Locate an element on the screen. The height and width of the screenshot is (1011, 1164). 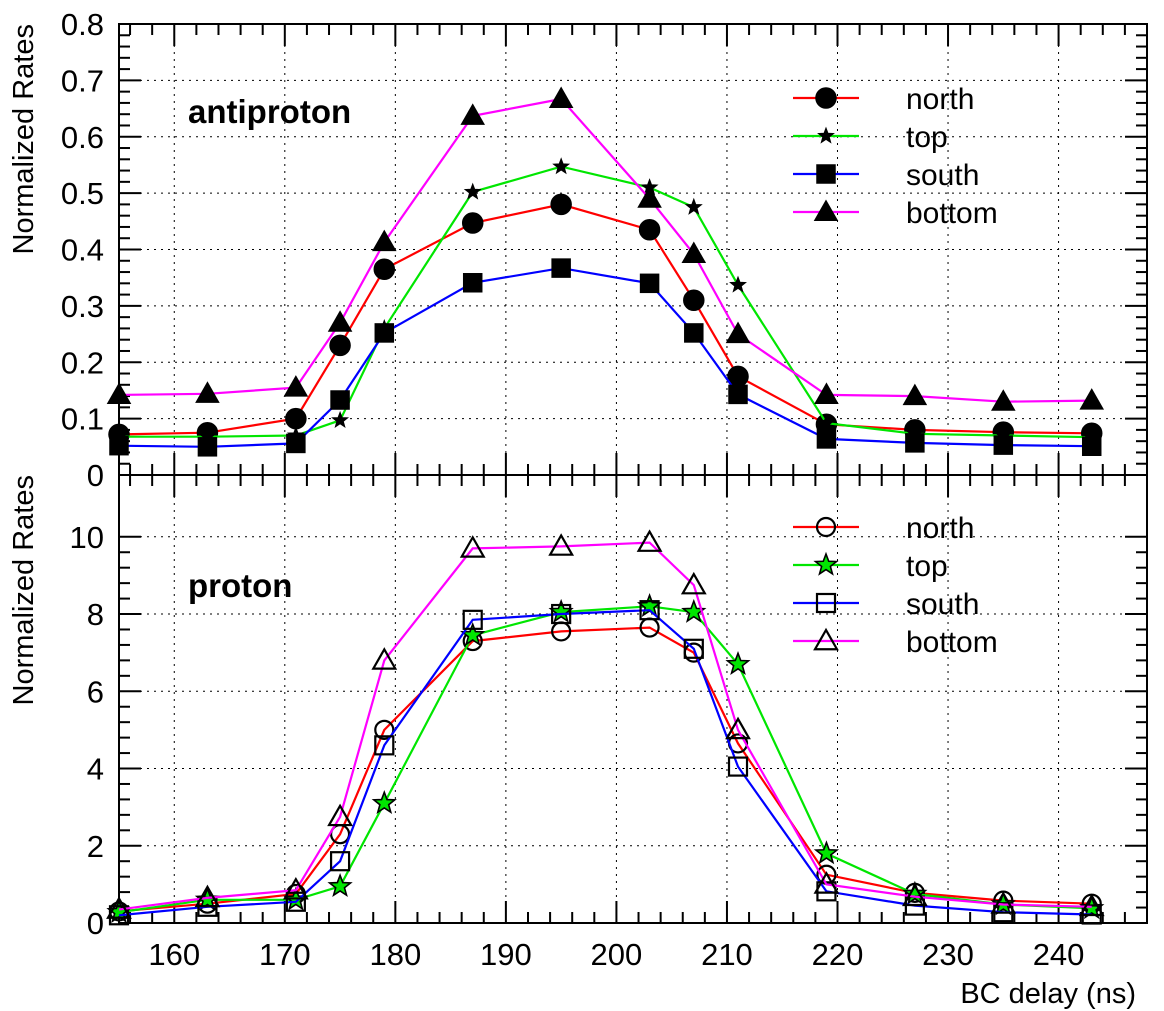
proton-y-tick-label: 4 is located at coordinates (95, 769).